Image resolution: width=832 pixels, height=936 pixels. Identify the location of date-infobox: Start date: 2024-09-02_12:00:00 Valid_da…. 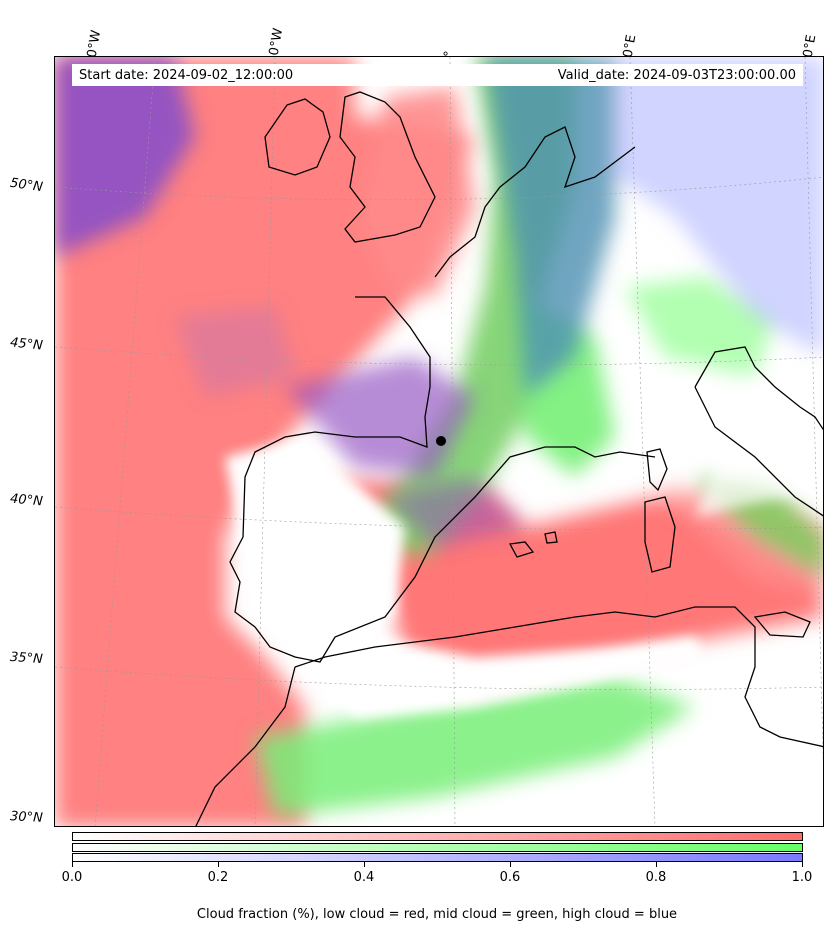
(437, 75).